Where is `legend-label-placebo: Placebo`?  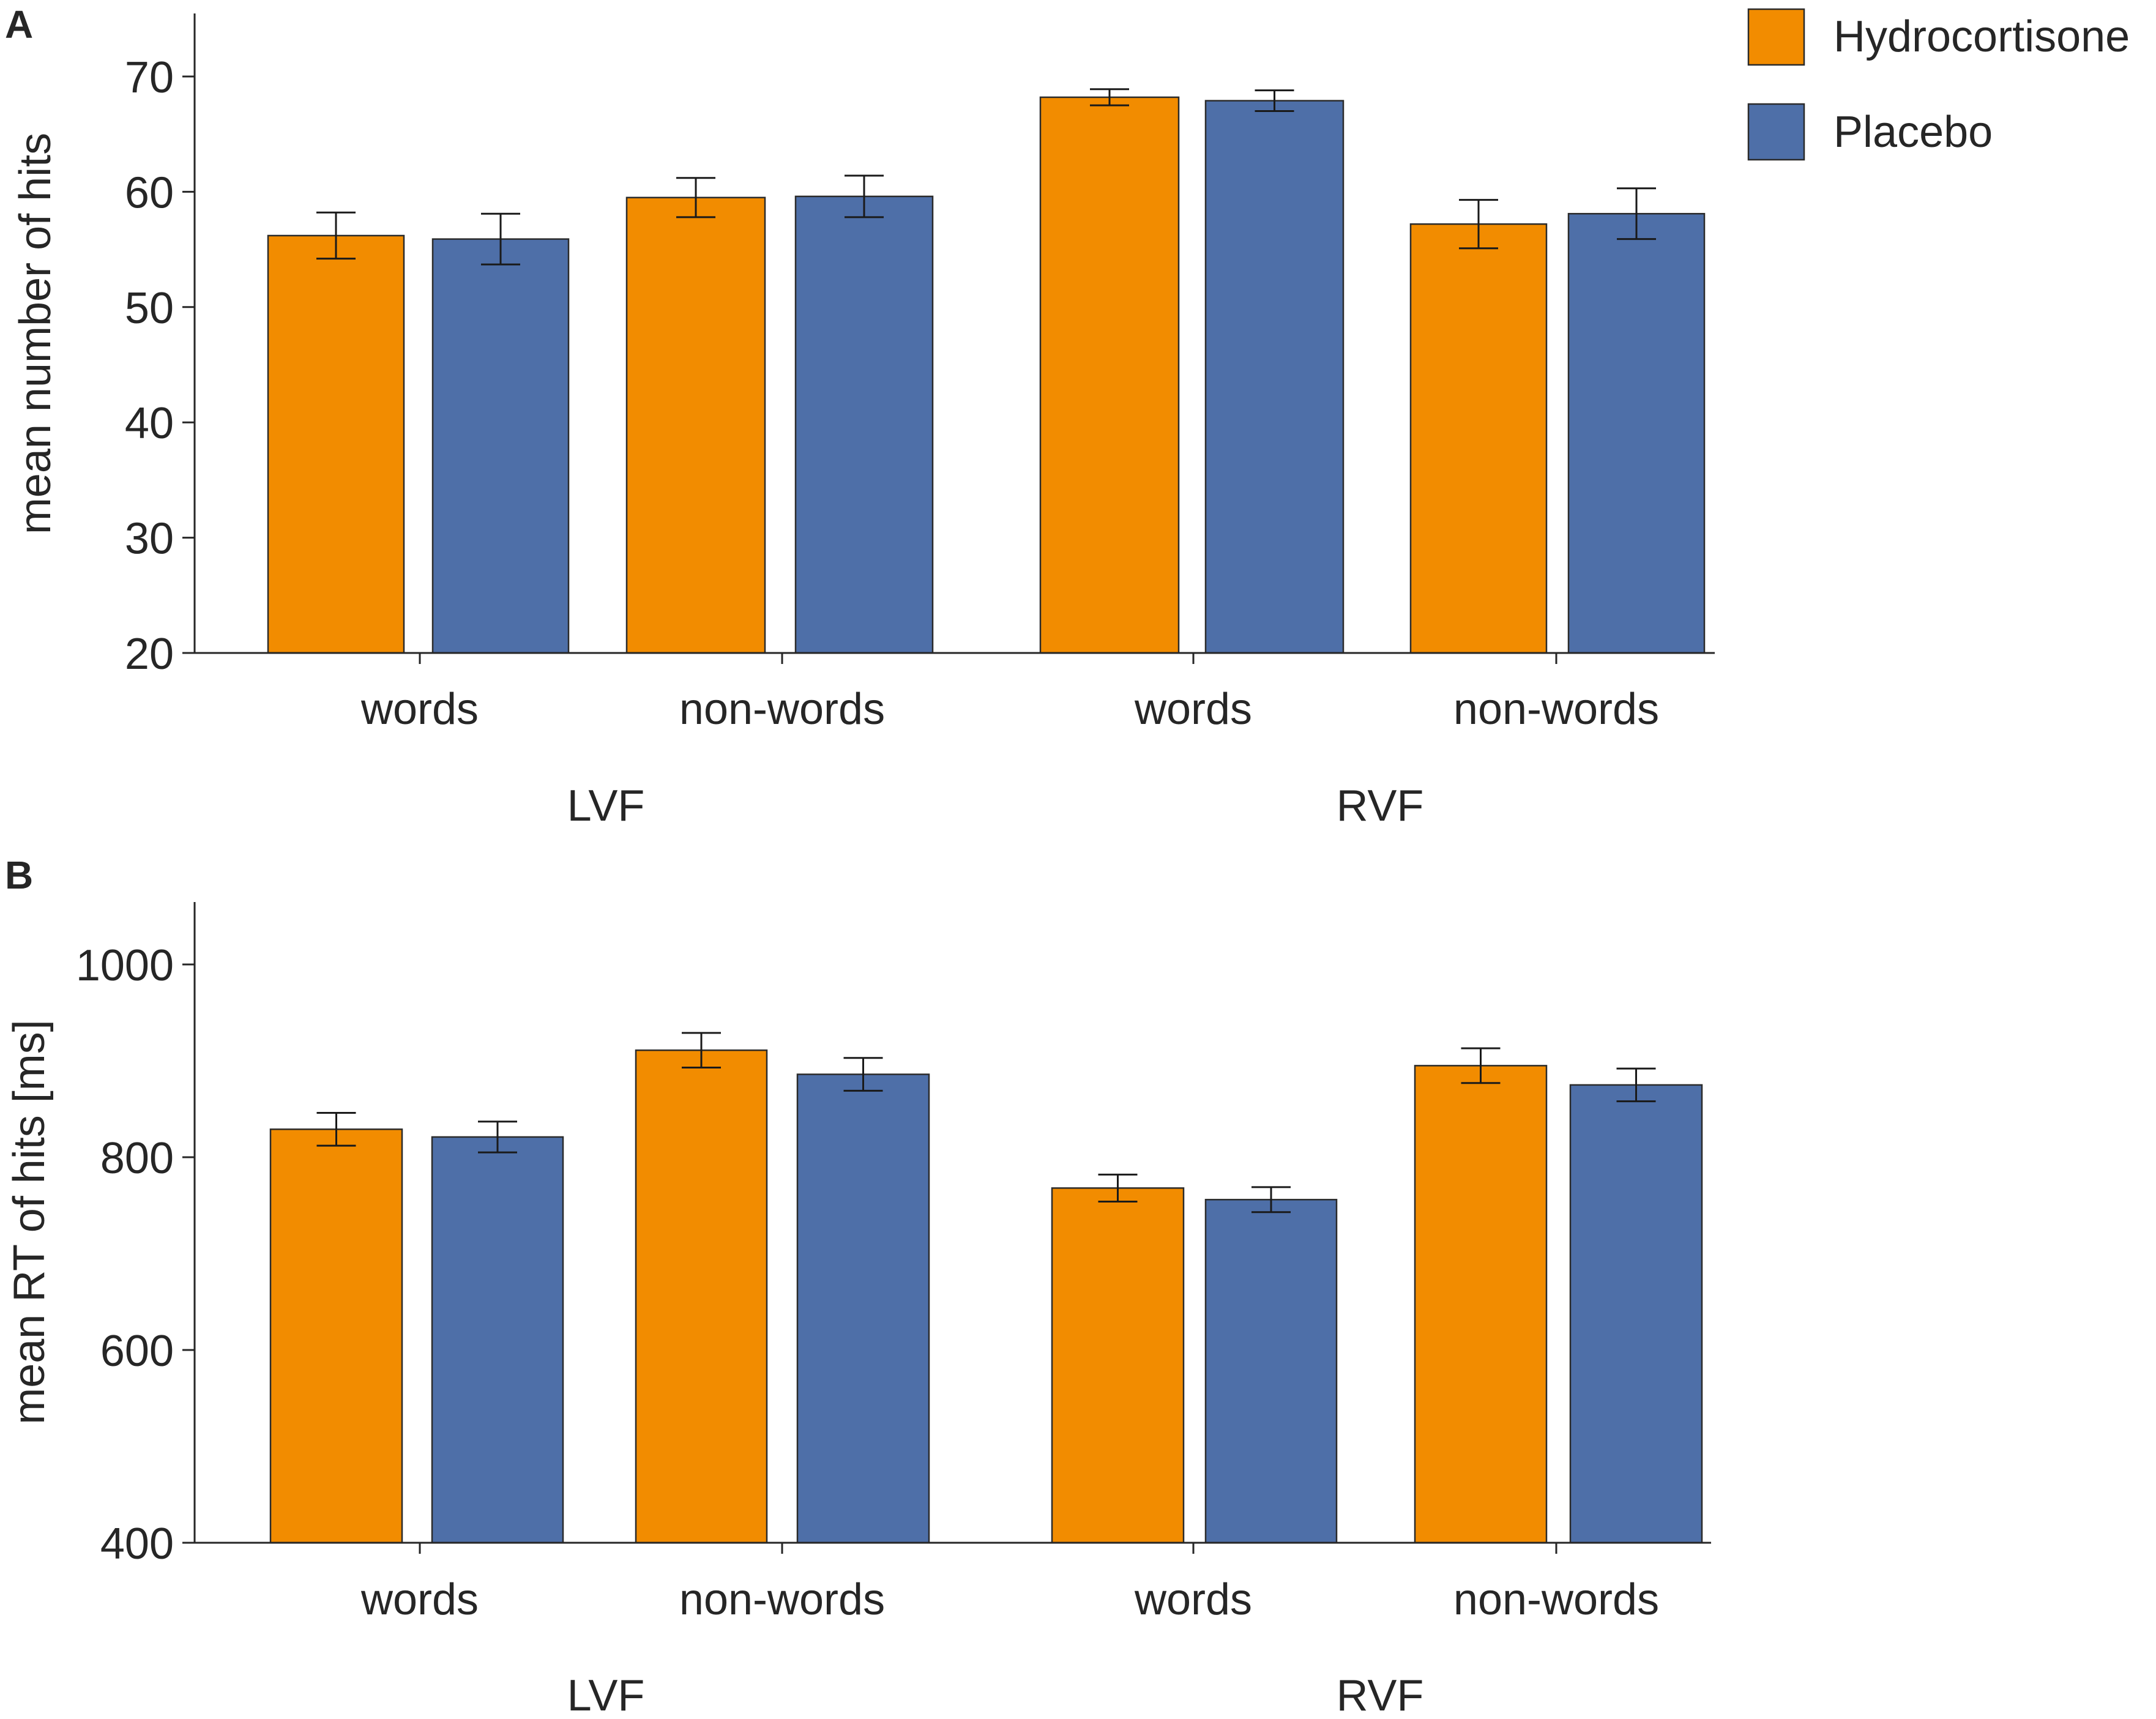 legend-label-placebo: Placebo is located at coordinates (1913, 132).